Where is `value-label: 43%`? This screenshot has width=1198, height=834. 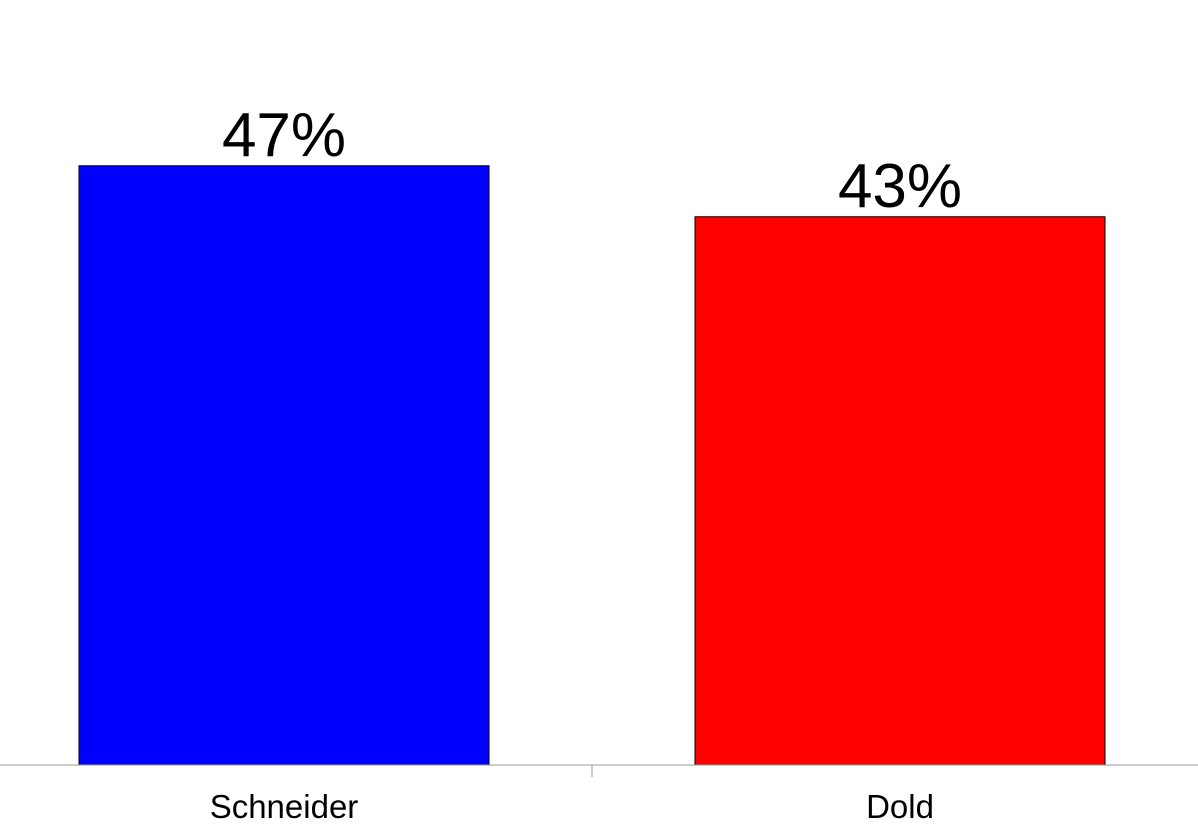
value-label: 43% is located at coordinates (900, 186).